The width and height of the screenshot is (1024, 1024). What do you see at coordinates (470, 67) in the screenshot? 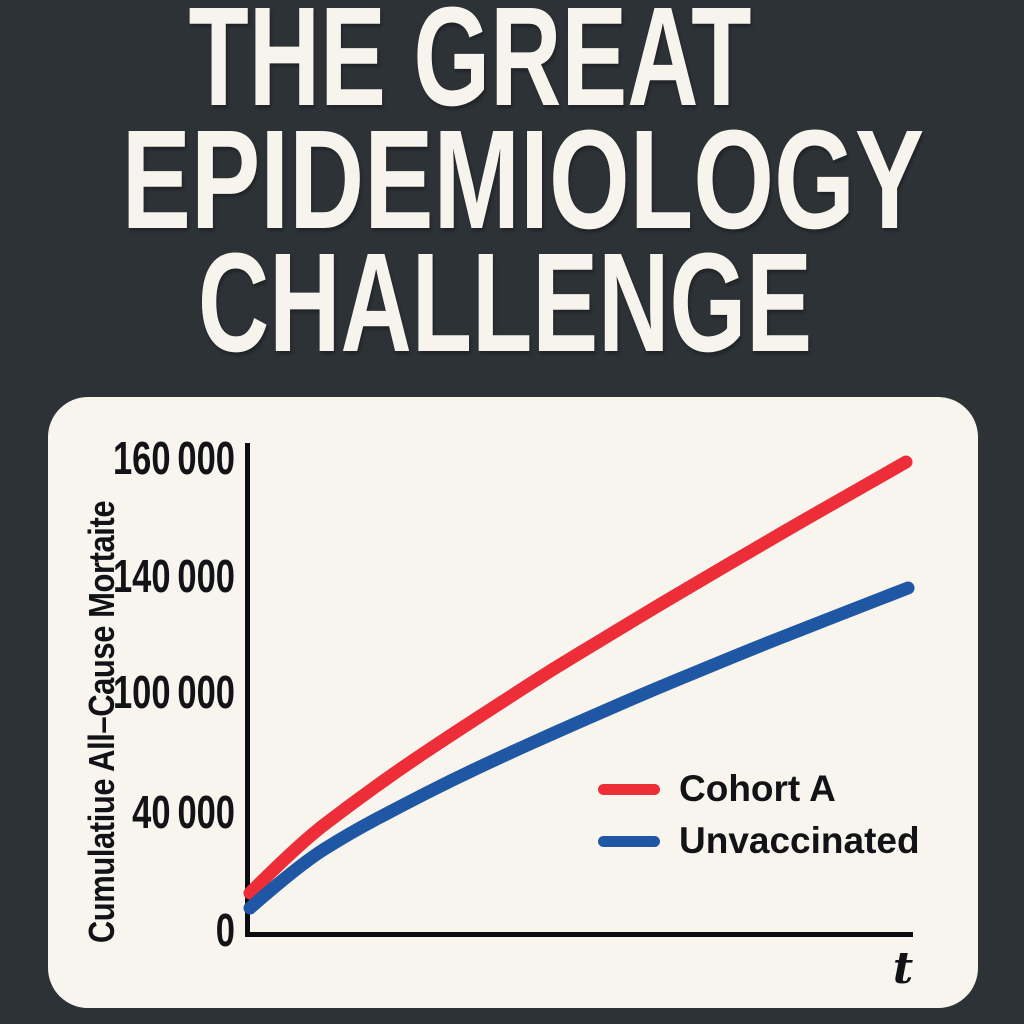
I see `title-line-1: THE GREAT` at bounding box center [470, 67].